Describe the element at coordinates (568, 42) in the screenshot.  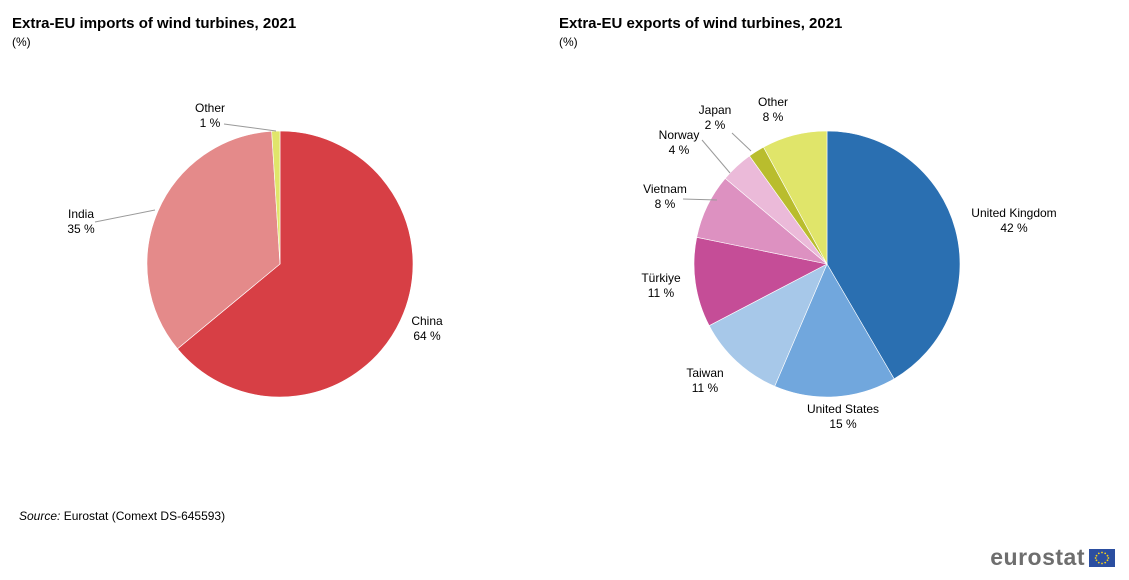
I see `exports-chart-unit: (%)` at that location.